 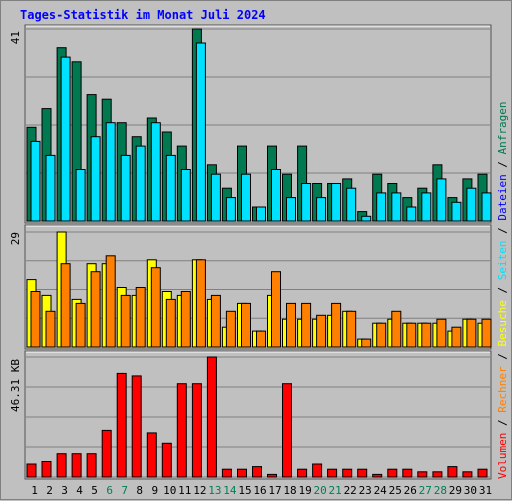 What do you see at coordinates (94, 490) in the screenshot?
I see `x-tick-label-5: 5` at bounding box center [94, 490].